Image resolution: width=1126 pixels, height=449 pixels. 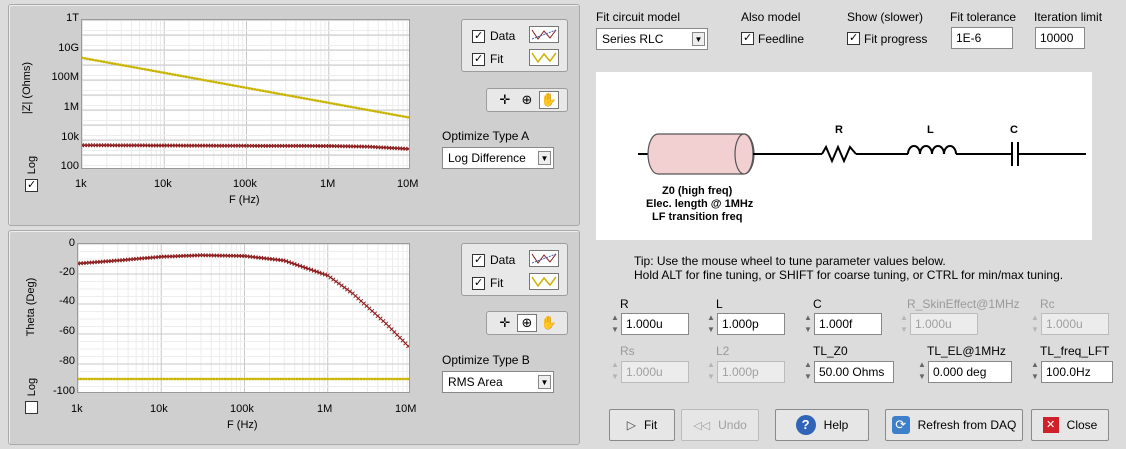 What do you see at coordinates (1047, 304) in the screenshot?
I see `param-rc-label: Rc` at bounding box center [1047, 304].